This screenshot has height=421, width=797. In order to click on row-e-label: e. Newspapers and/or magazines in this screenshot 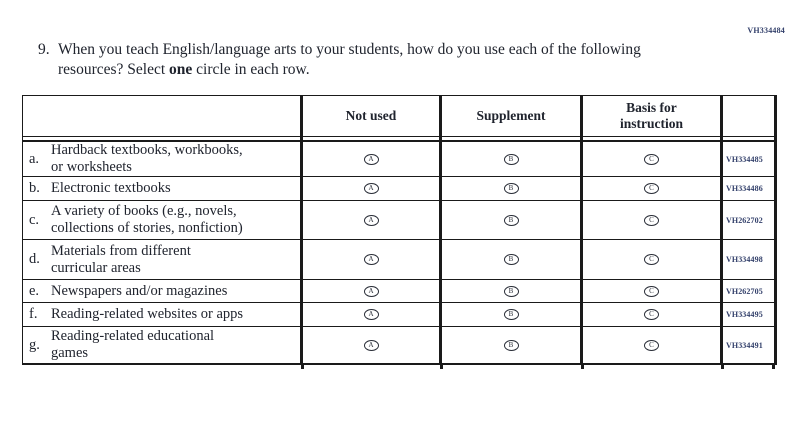, I will do `click(163, 291)`.